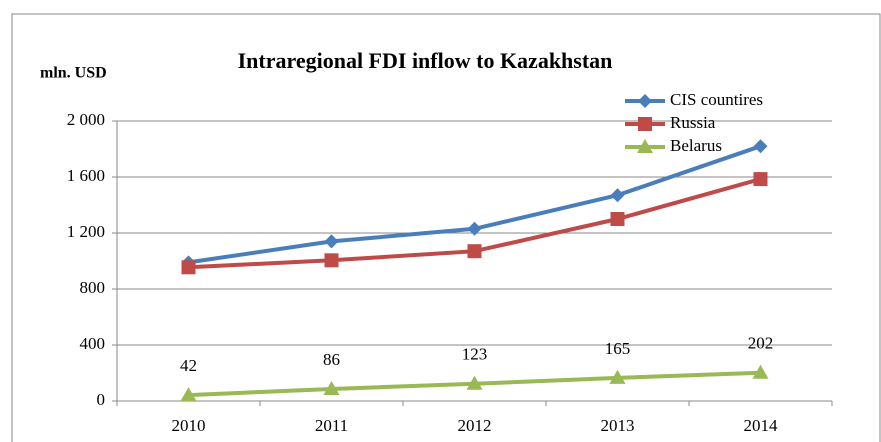 The image size is (881, 442). I want to click on y-tick-label: 0, so click(101, 399).